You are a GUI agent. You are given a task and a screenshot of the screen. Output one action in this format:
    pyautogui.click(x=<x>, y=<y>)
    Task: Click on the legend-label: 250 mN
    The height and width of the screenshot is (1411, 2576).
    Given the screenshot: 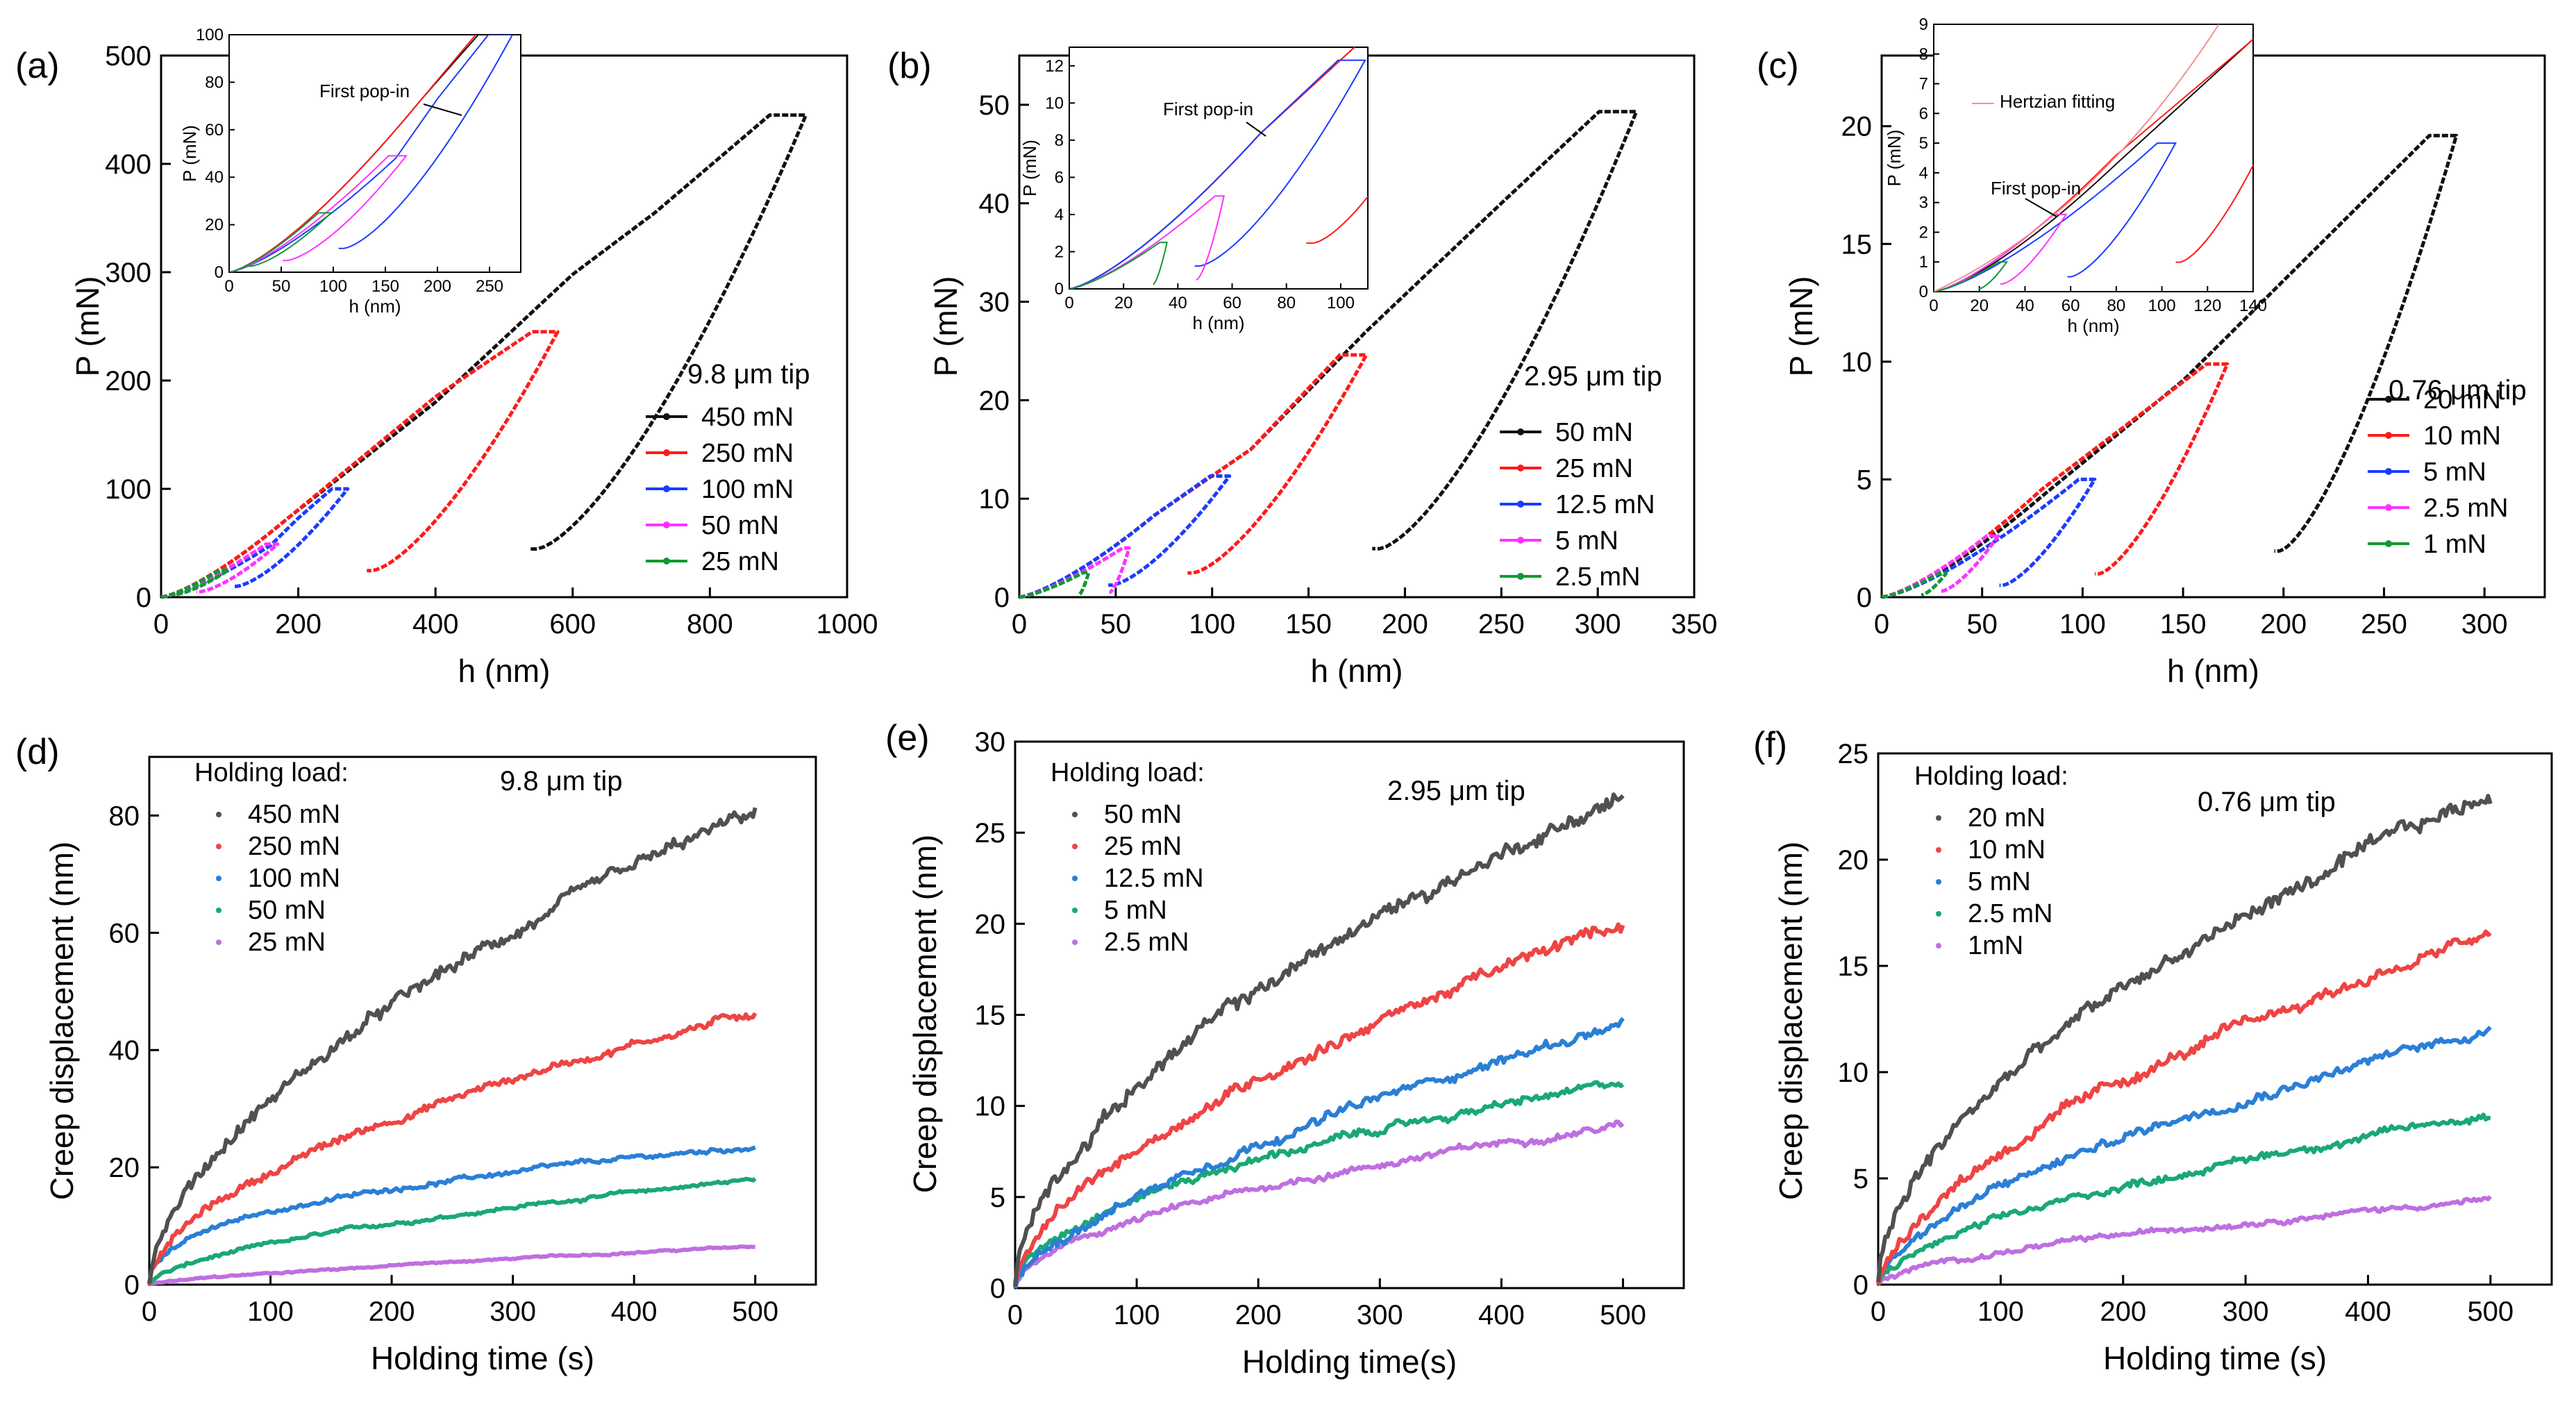 What is the action you would take?
    pyautogui.click(x=747, y=453)
    